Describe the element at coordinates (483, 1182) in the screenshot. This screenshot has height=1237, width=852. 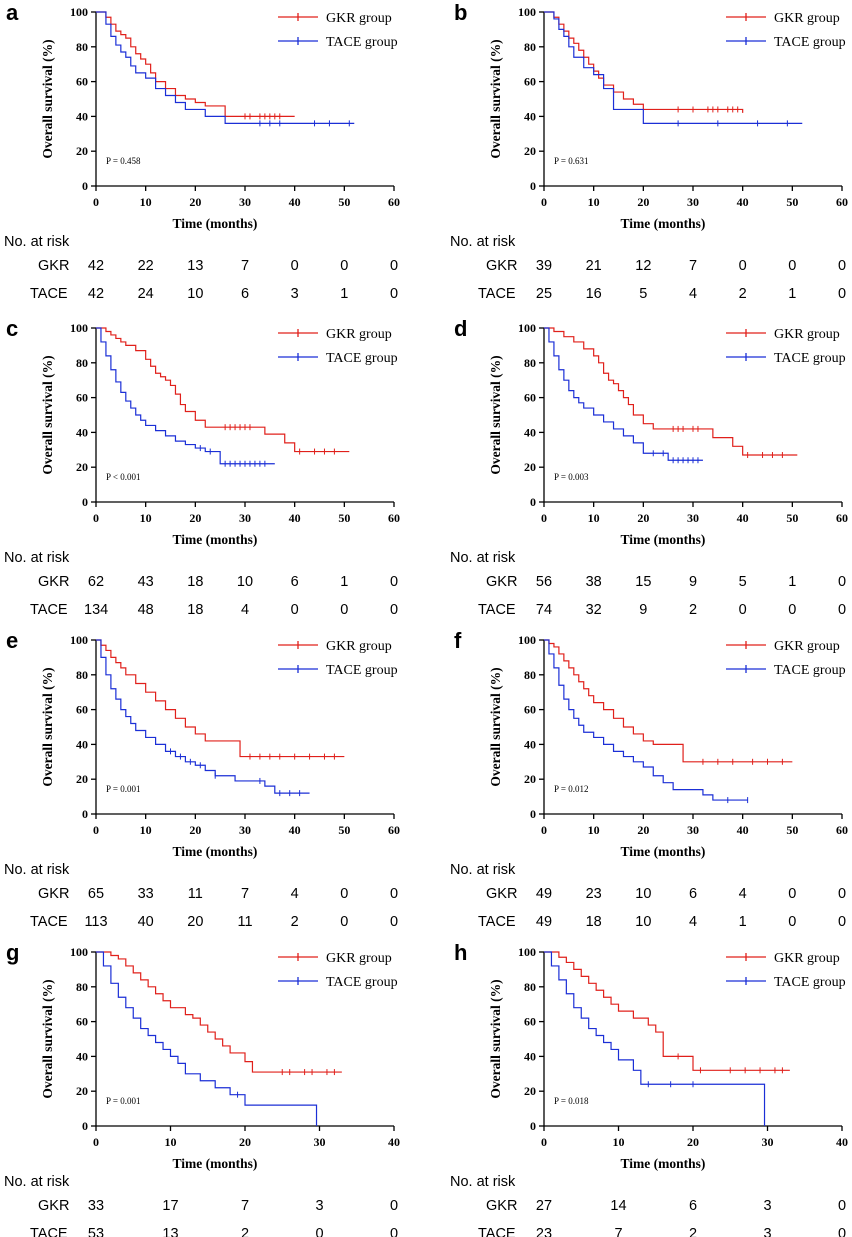
I see `risk-table-title: No. at risk` at that location.